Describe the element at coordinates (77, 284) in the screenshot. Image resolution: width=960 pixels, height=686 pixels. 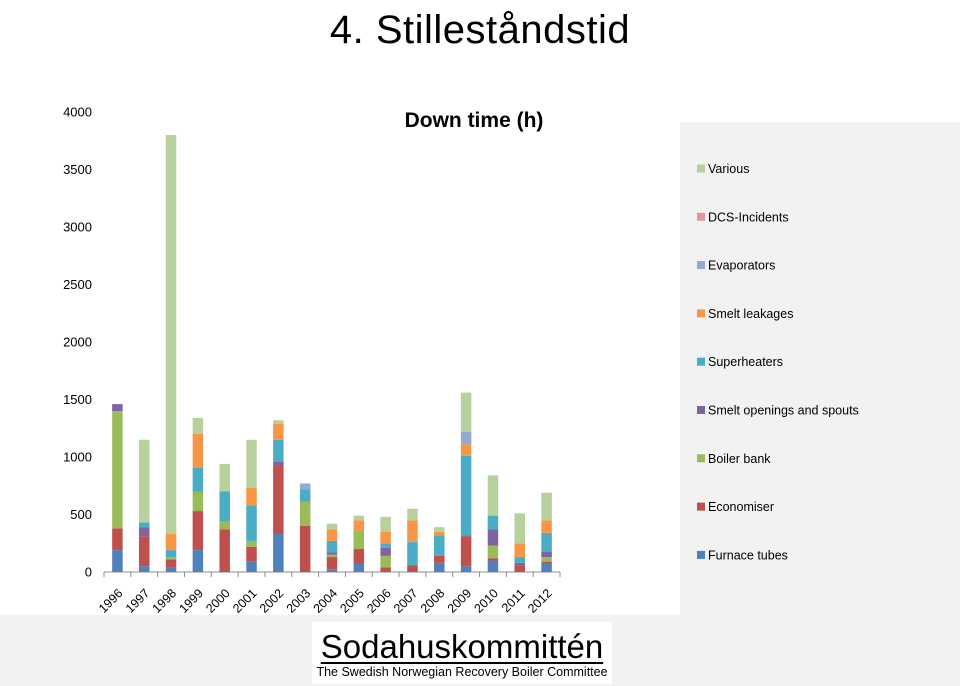
I see `y-tick-label: 2500` at that location.